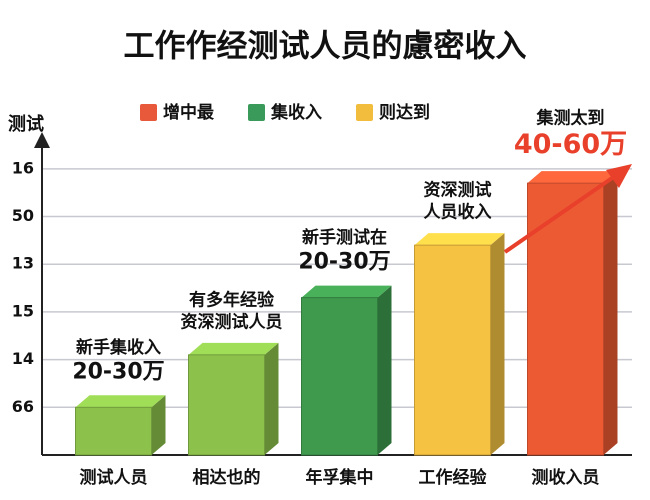 This screenshot has width=650, height=500. Describe the element at coordinates (114, 477) in the screenshot. I see `x-tick-label: 测试人员` at that location.